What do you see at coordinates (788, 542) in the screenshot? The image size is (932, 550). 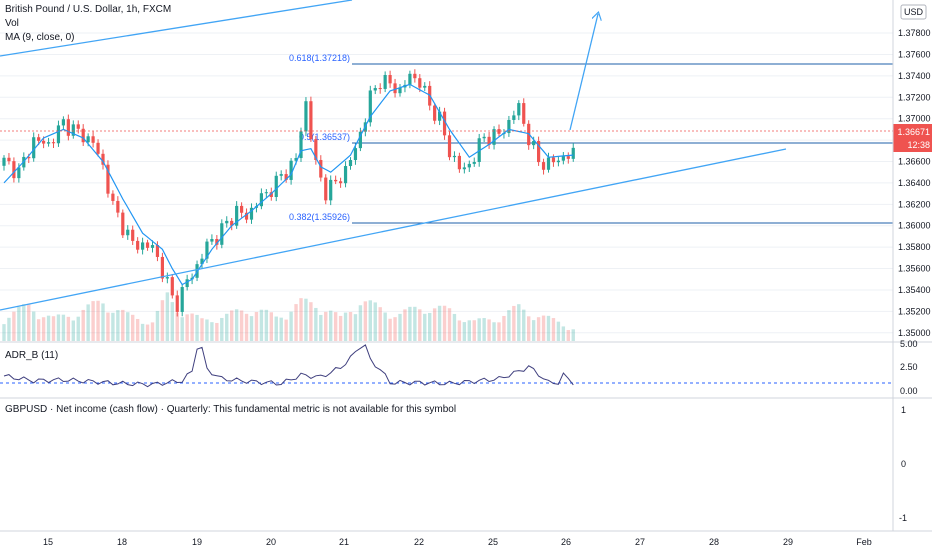 I see `time-tick-label: 29` at bounding box center [788, 542].